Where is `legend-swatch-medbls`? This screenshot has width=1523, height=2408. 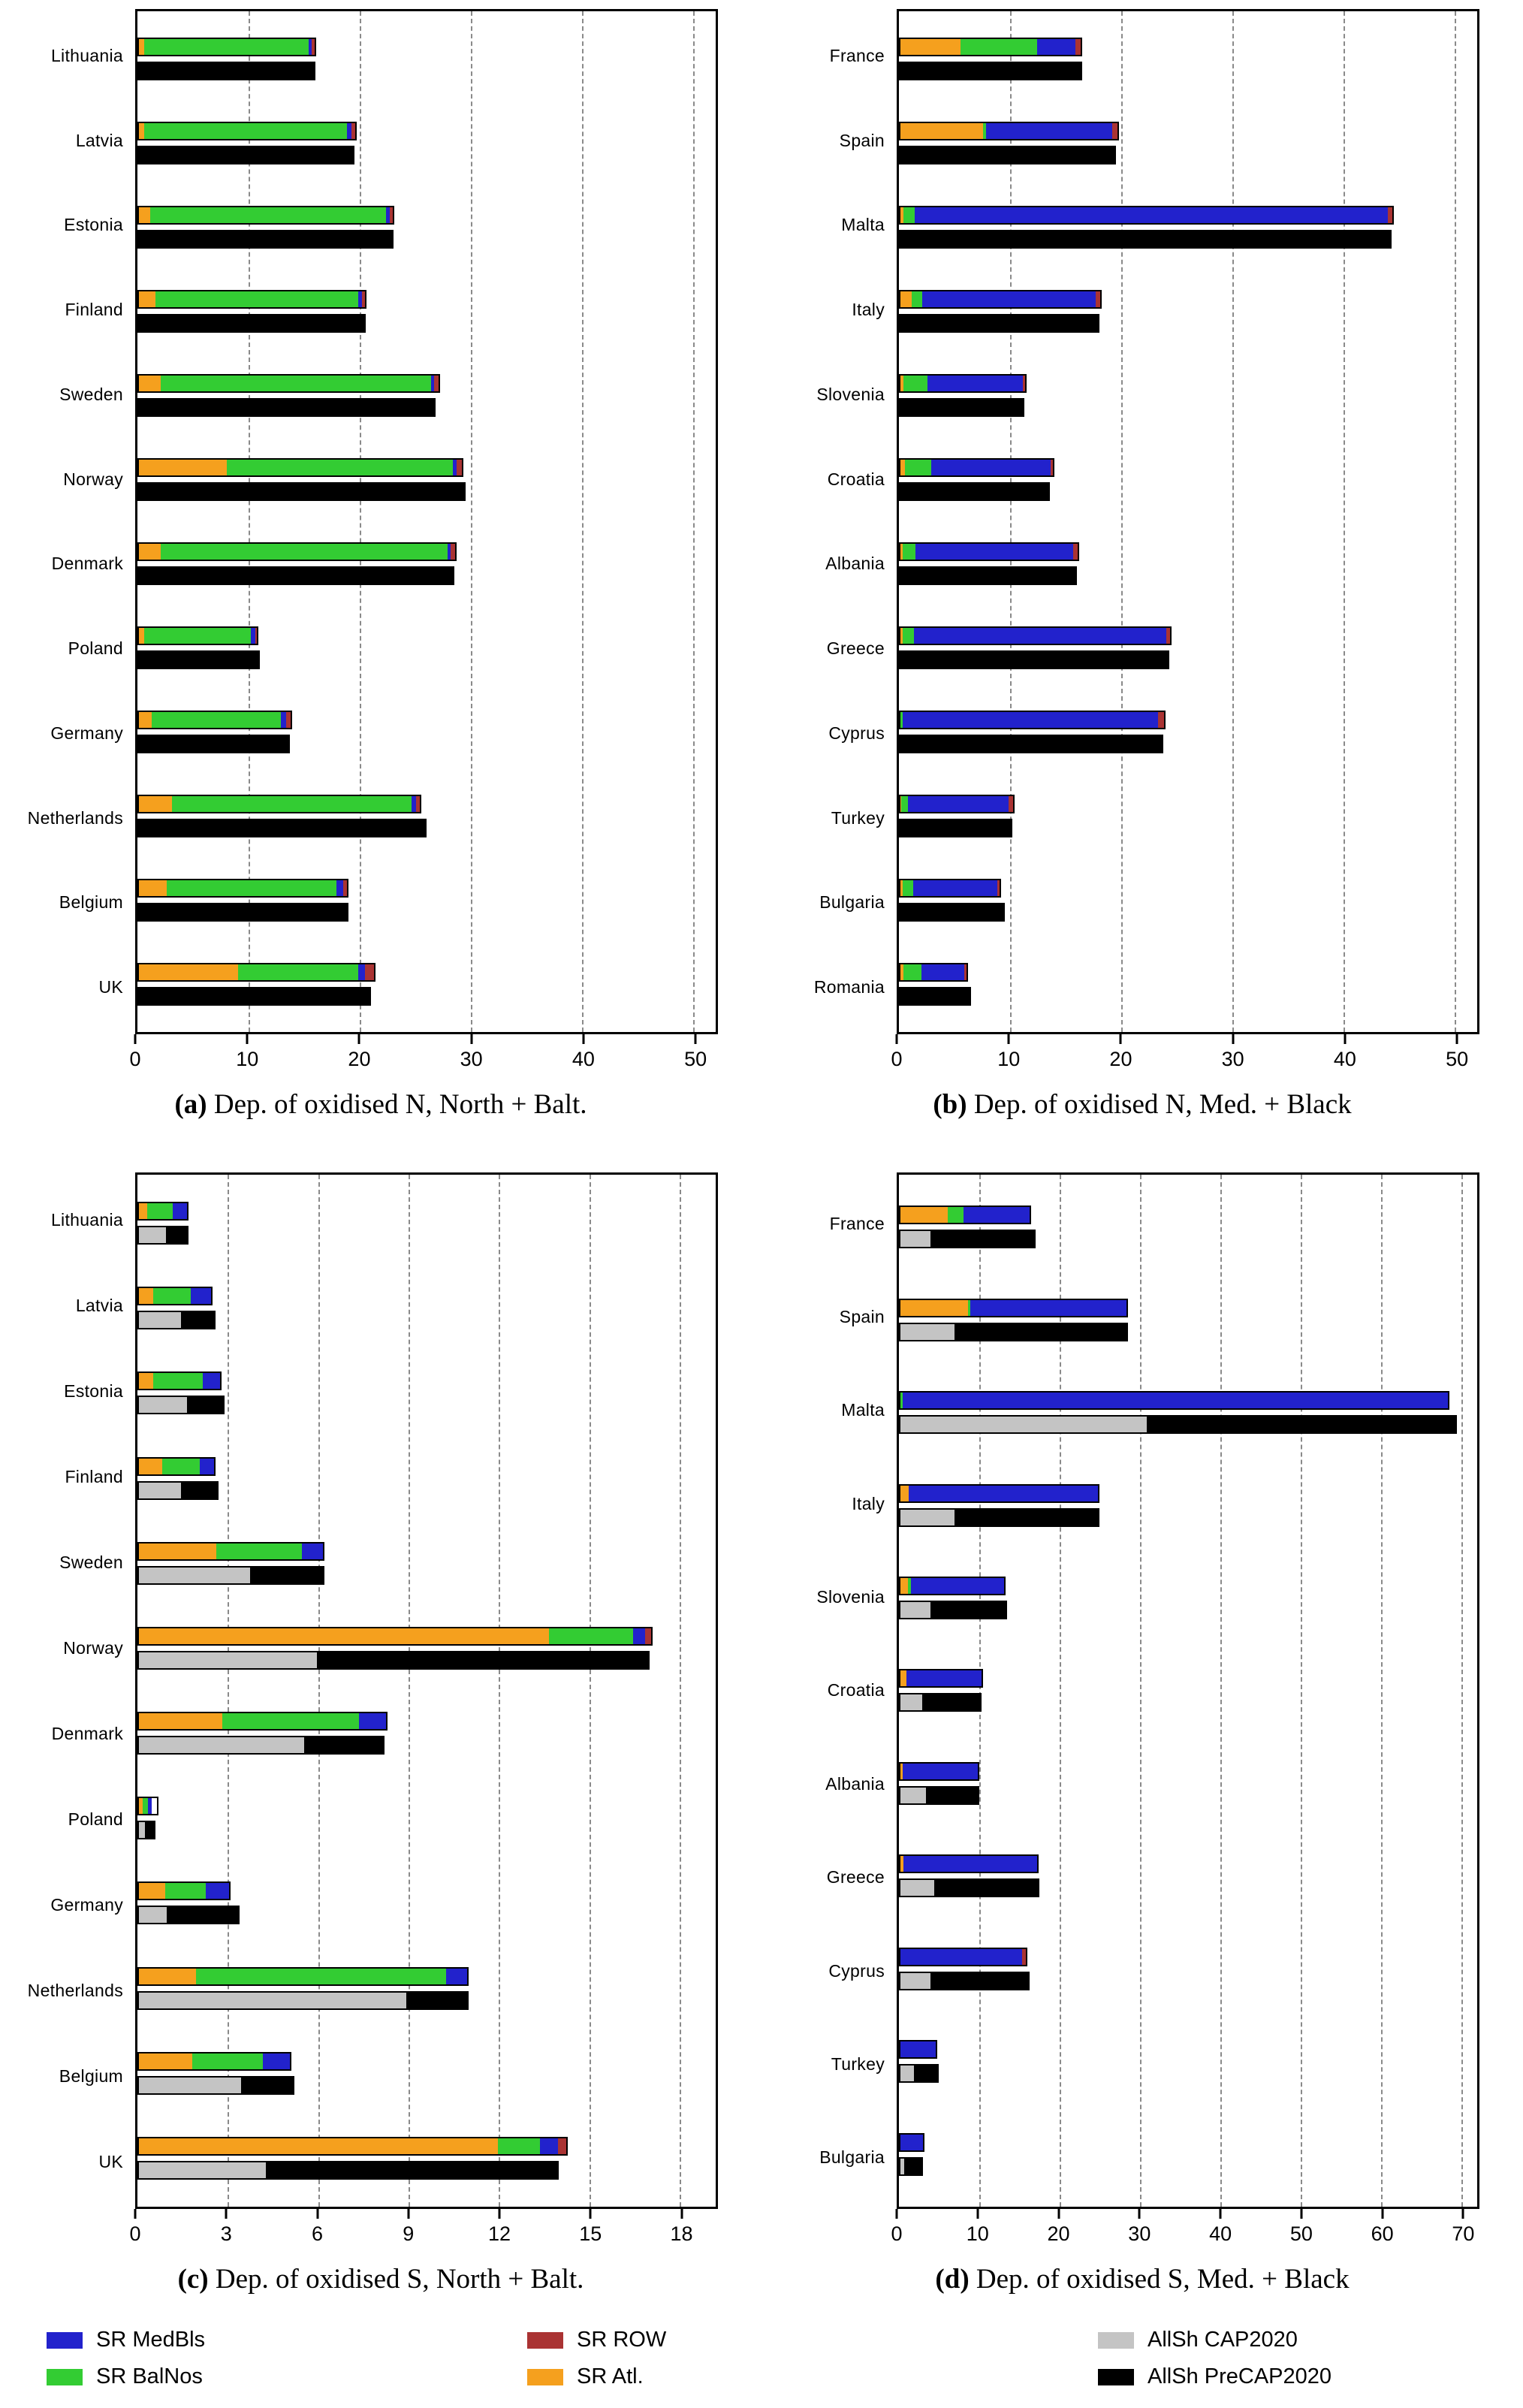 legend-swatch-medbls is located at coordinates (65, 2340).